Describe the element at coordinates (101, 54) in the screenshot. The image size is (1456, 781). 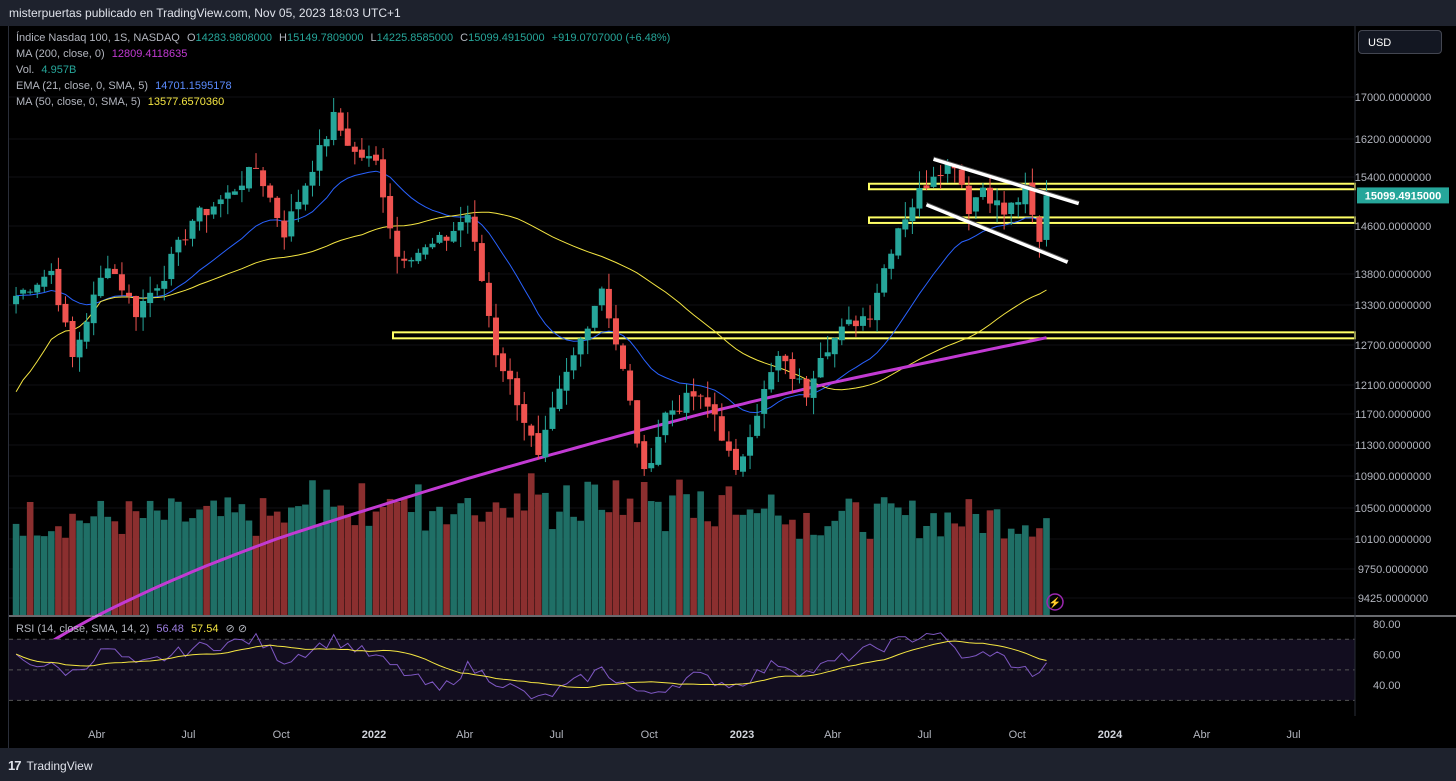
I see `legend-row-ma200: MA (200, close, 0) 12809.4118635` at that location.